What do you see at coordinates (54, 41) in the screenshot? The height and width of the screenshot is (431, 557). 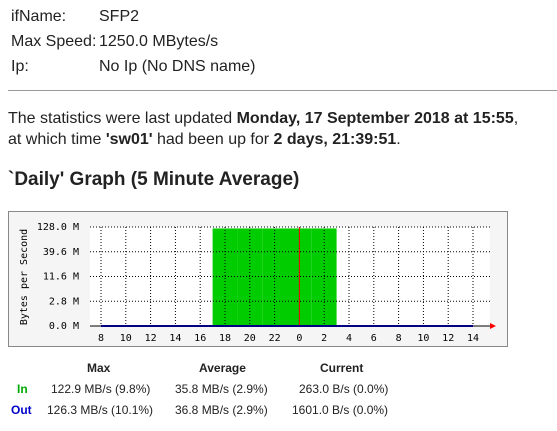 I see `info-label: Max Speed:` at bounding box center [54, 41].